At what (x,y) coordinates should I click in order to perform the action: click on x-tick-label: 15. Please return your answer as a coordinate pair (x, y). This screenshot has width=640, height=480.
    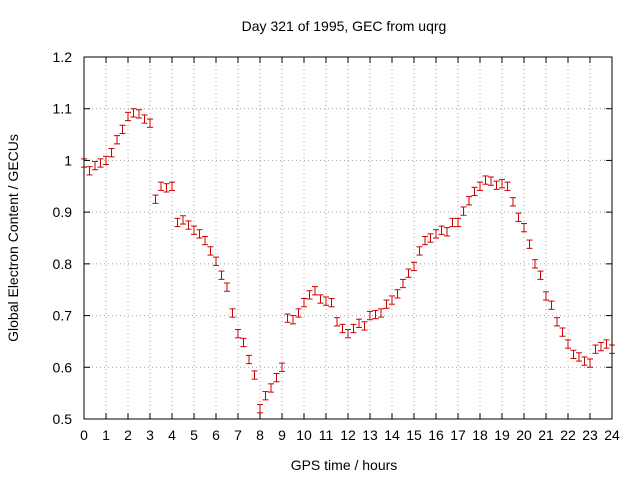
    Looking at the image, I should click on (414, 435).